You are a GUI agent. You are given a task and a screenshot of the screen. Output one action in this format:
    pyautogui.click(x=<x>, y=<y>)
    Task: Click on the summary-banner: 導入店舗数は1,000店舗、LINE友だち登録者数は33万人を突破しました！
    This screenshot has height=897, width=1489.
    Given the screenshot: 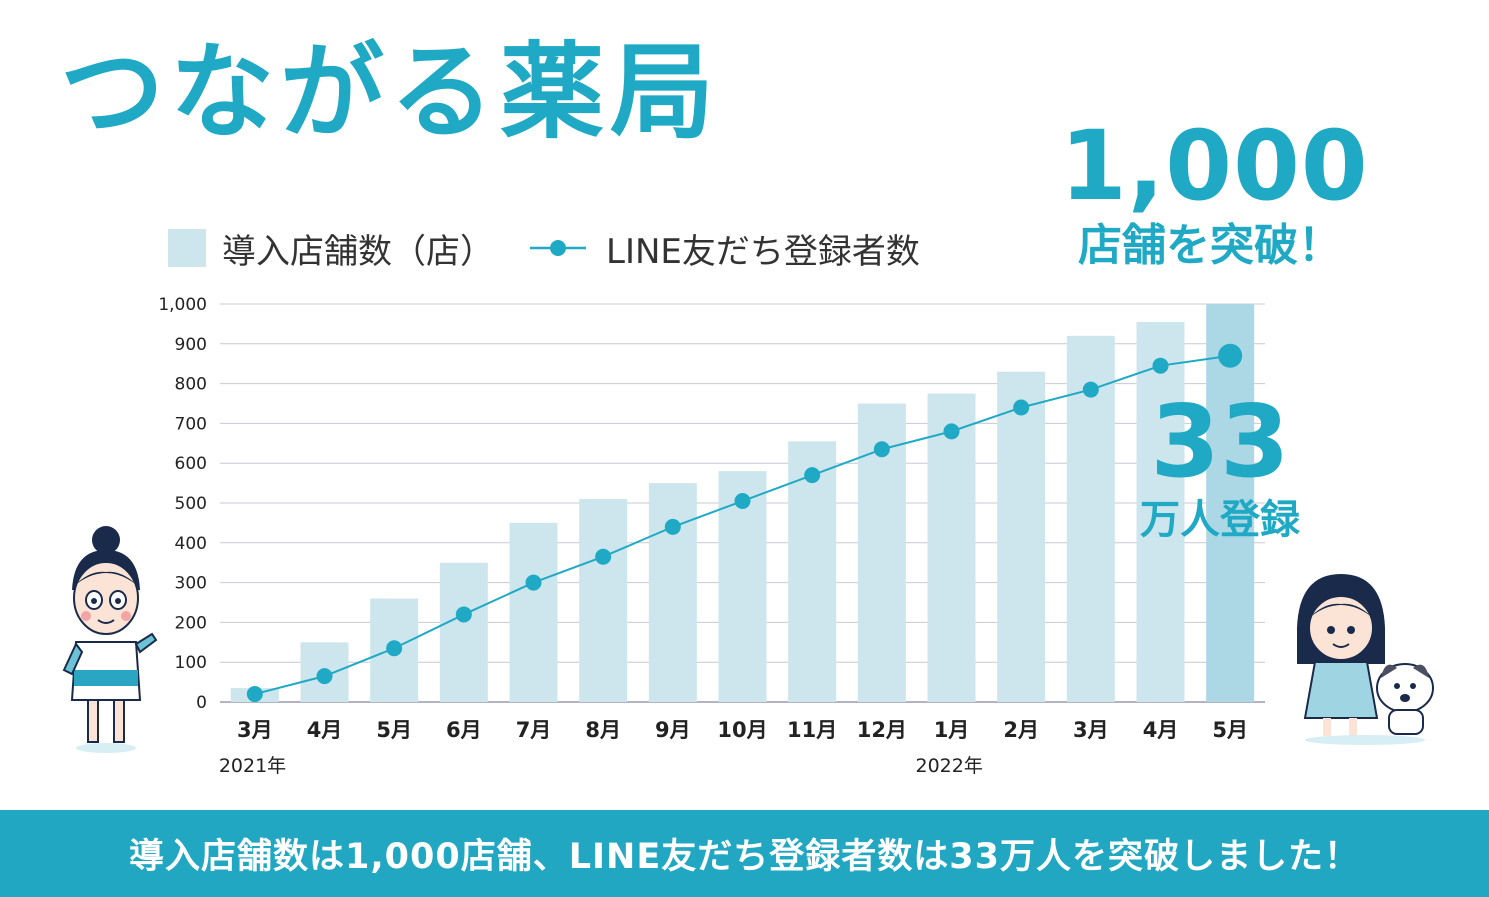 What is the action you would take?
    pyautogui.click(x=744, y=853)
    